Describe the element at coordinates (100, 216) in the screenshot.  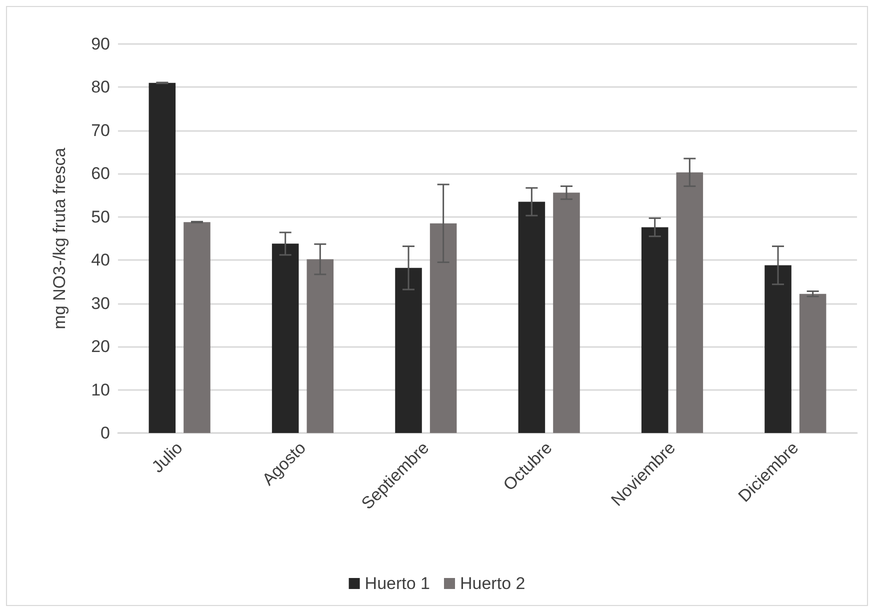
I see `y-tick-label: 50` at that location.